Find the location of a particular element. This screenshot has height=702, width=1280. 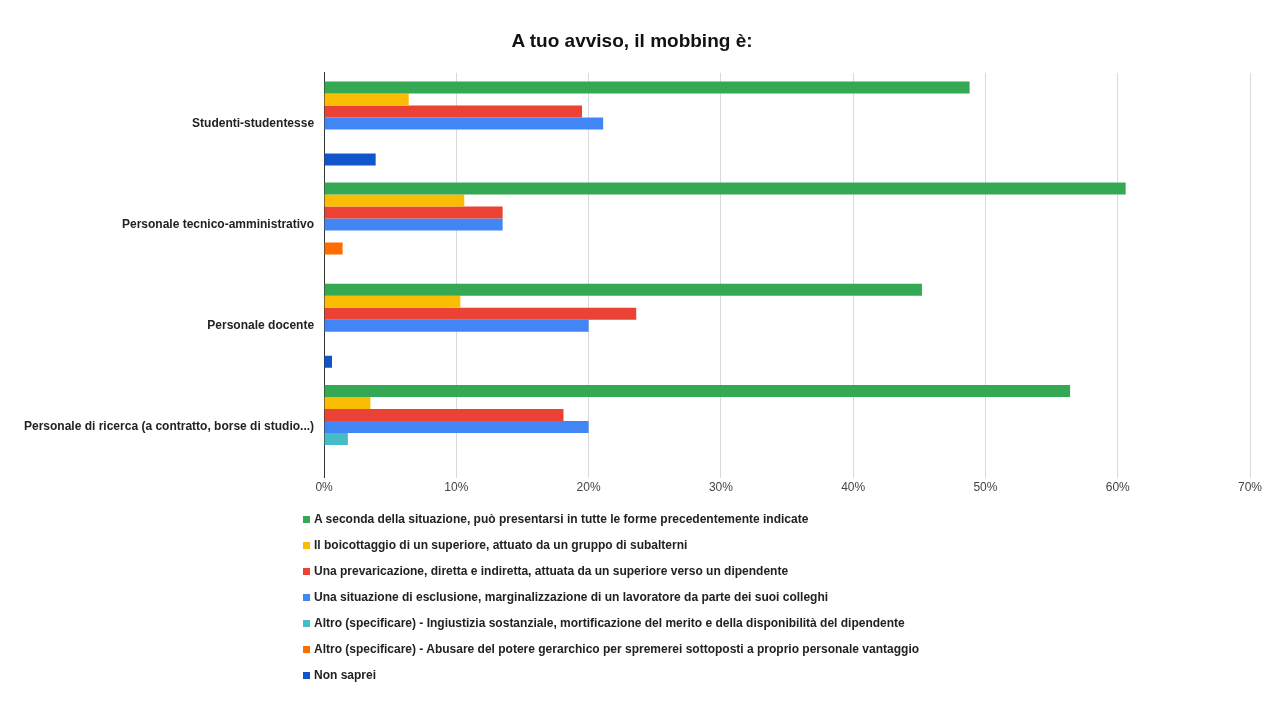

x-tick-label: 60% is located at coordinates (1118, 487).